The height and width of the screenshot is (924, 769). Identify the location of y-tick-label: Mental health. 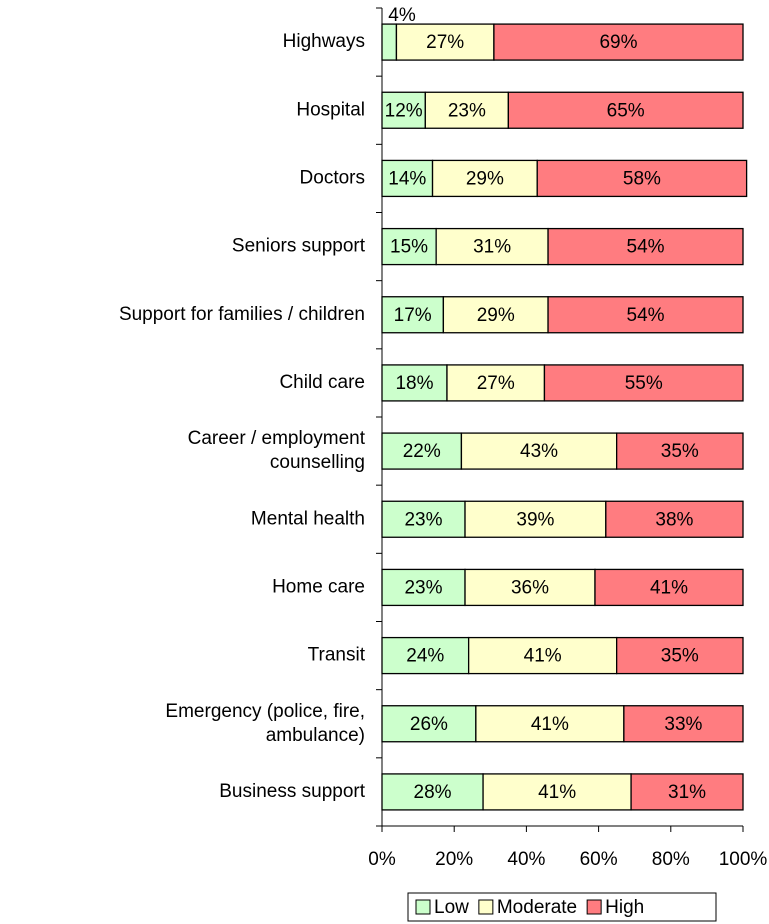
(308, 518).